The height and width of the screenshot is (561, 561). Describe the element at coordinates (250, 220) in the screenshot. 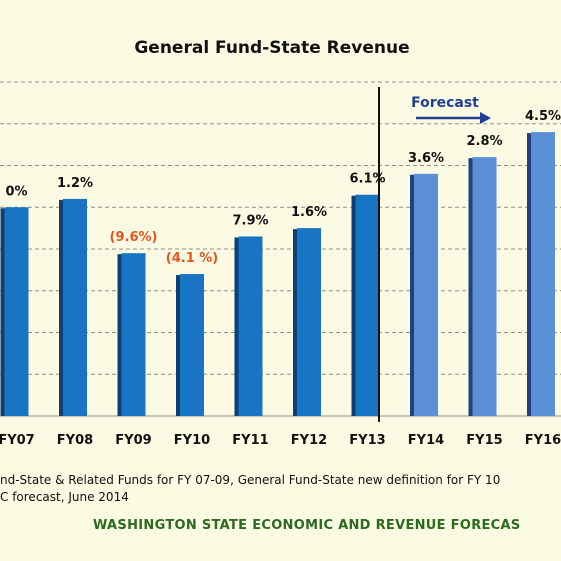

I see `data-label: 7.9%` at that location.